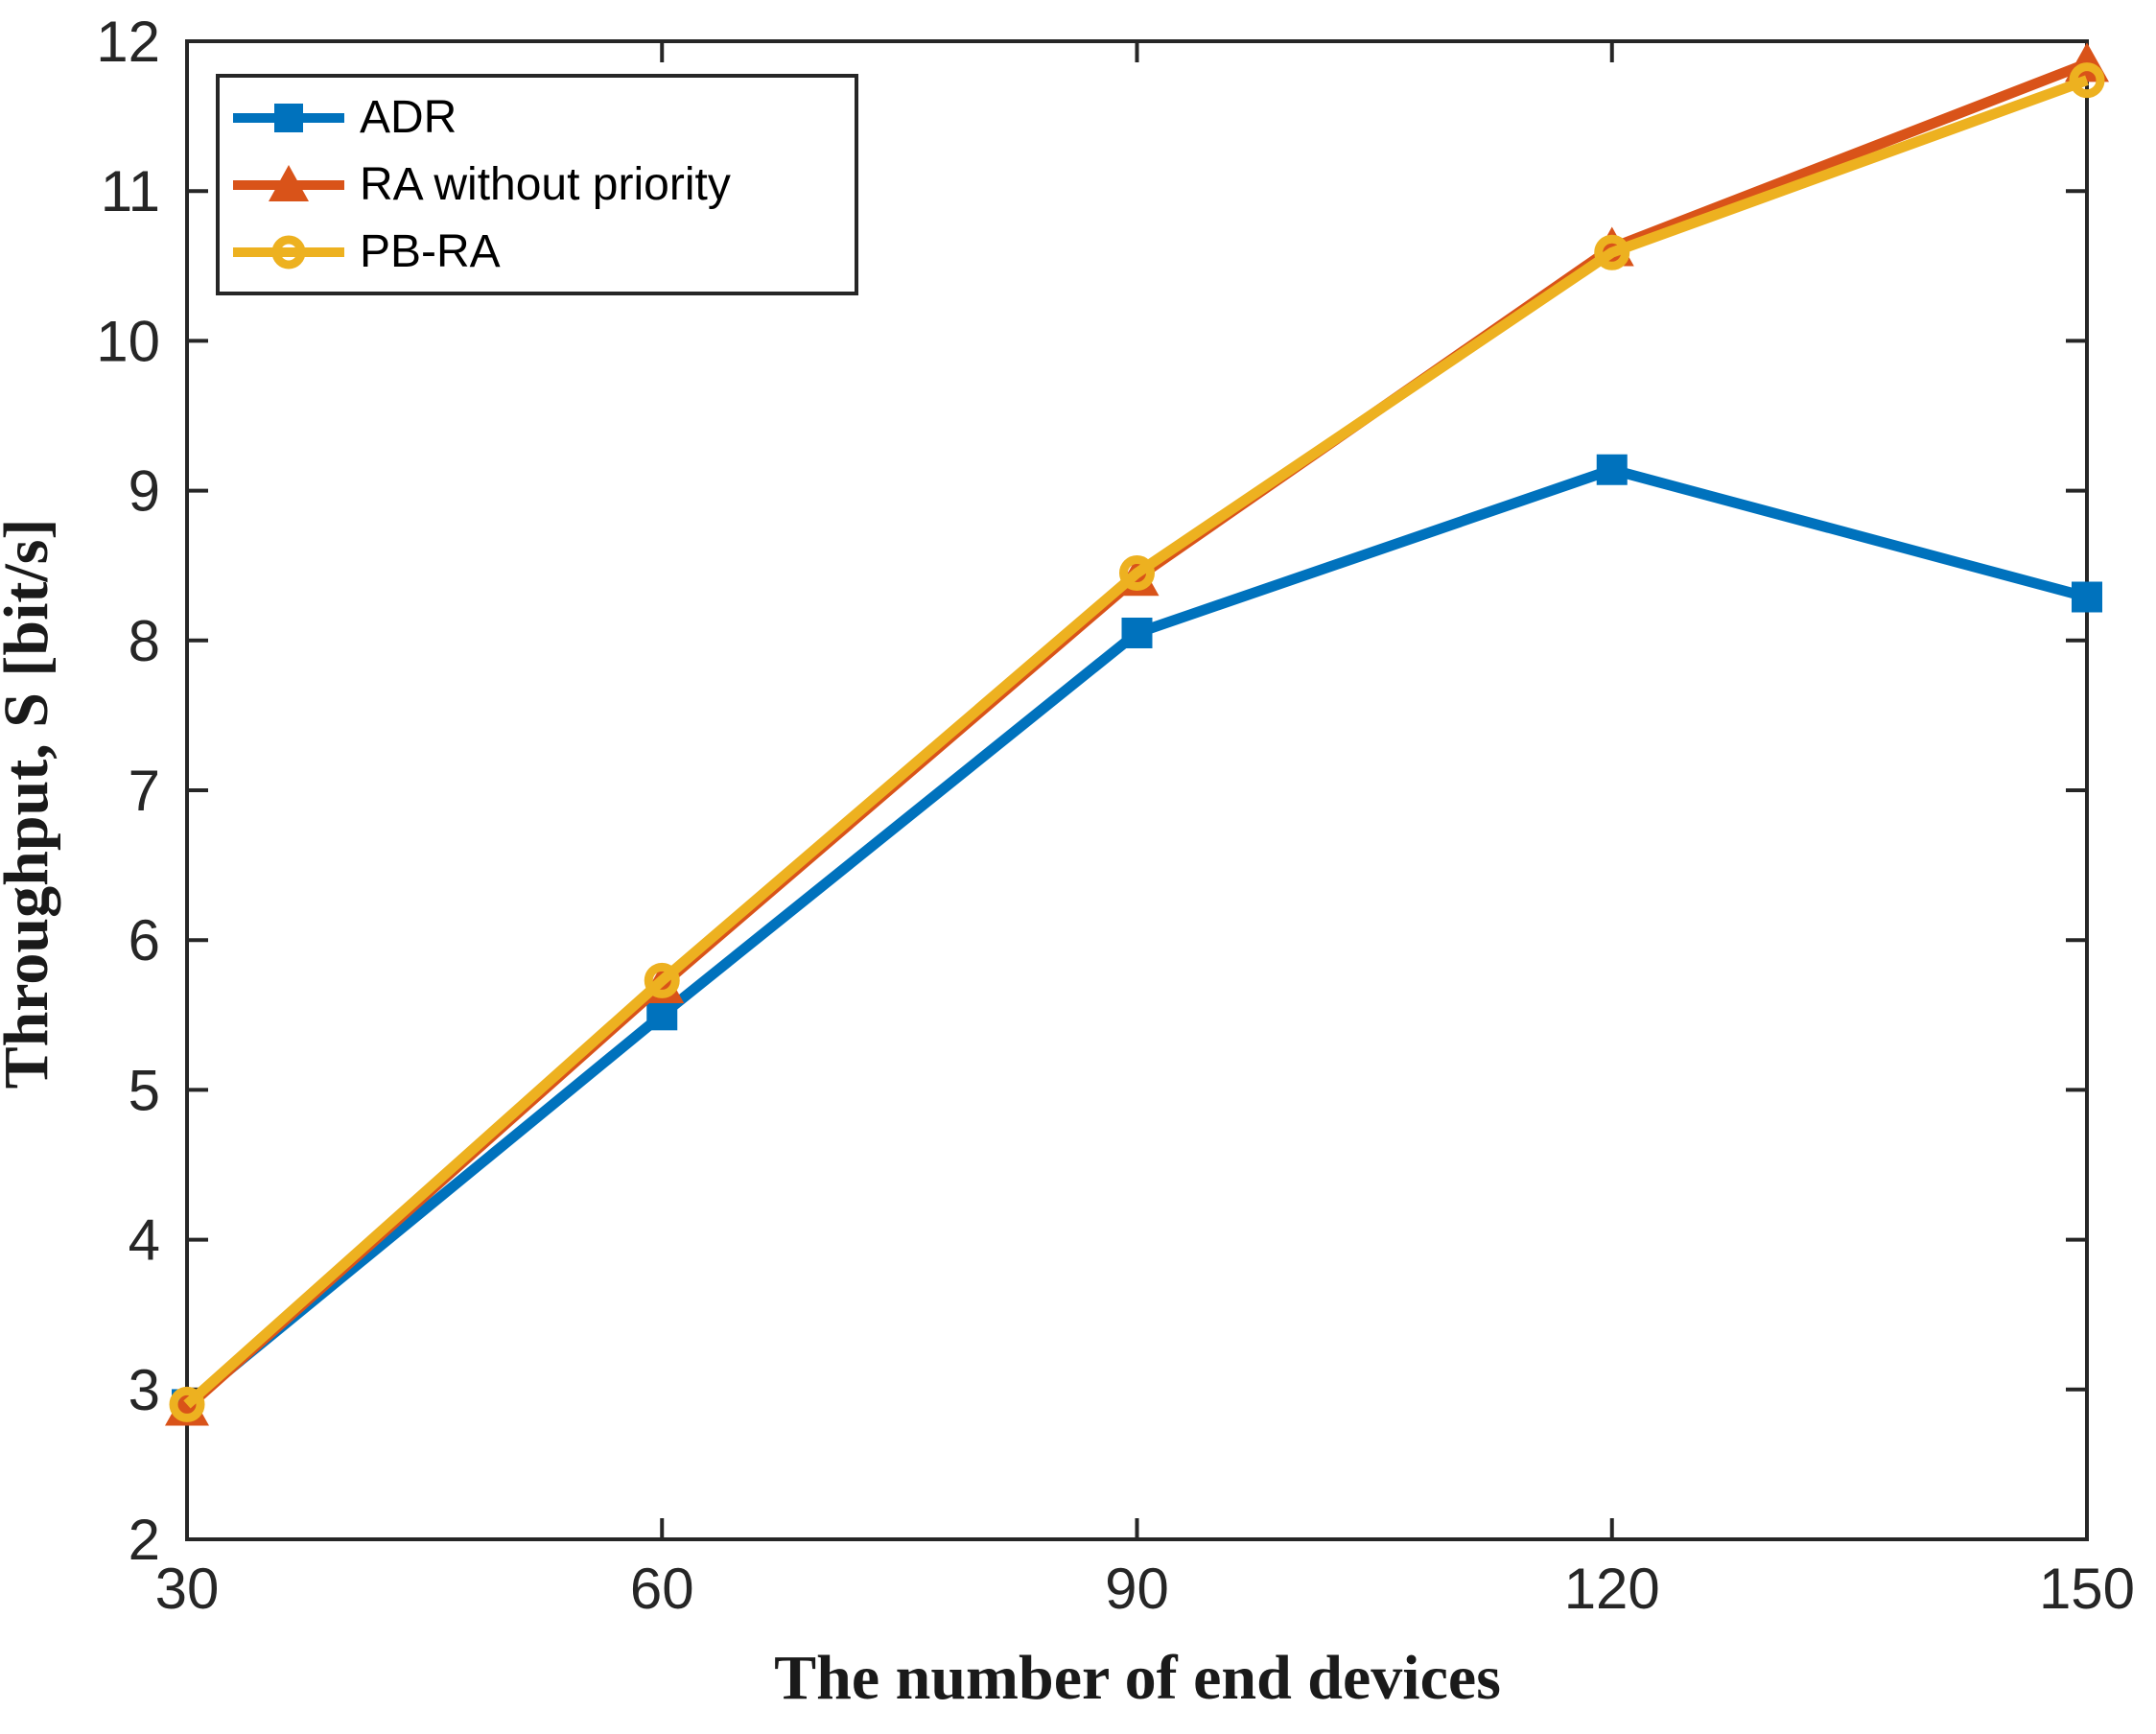  What do you see at coordinates (288, 252) in the screenshot?
I see `pbra-line-circle-marker-icon` at bounding box center [288, 252].